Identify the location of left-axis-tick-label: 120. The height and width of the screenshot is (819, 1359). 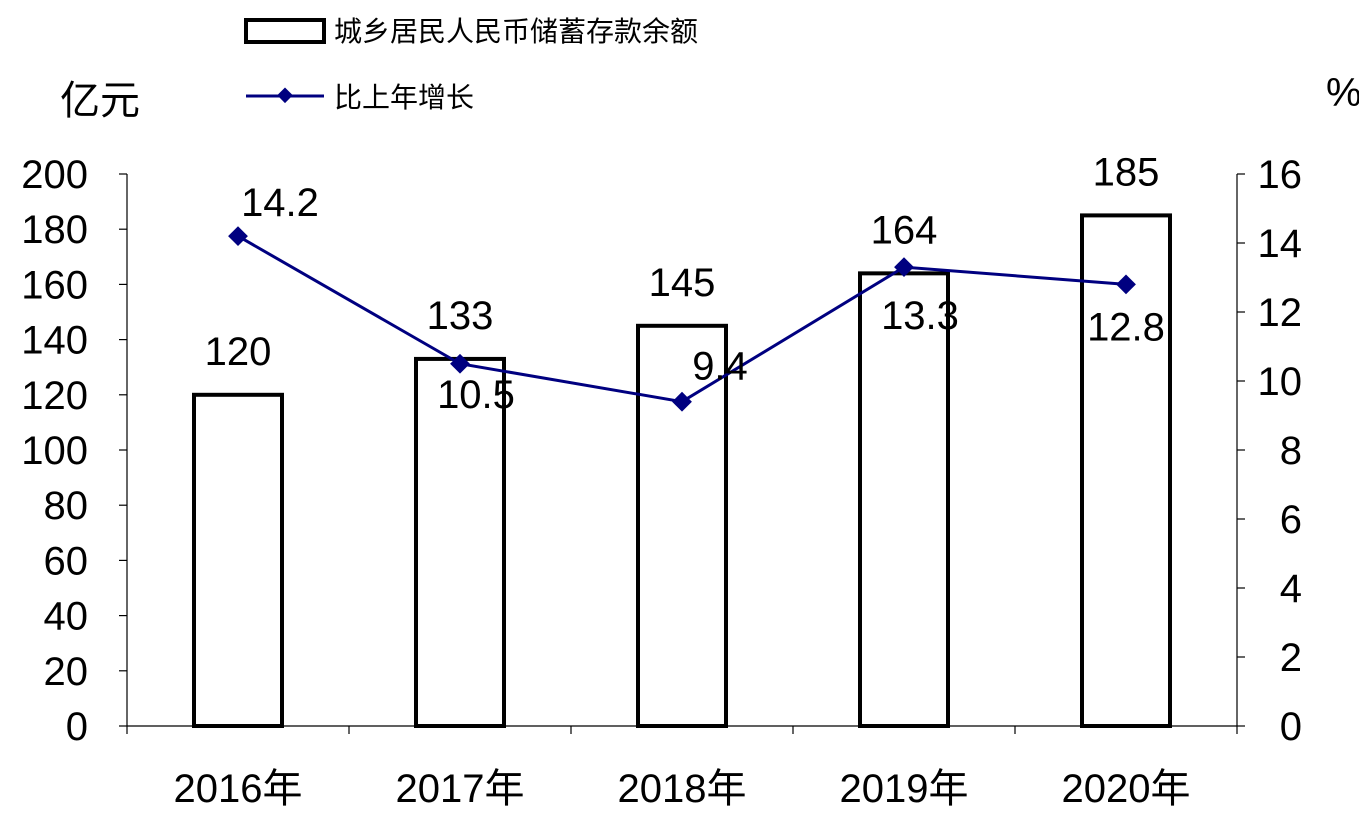
(54, 396).